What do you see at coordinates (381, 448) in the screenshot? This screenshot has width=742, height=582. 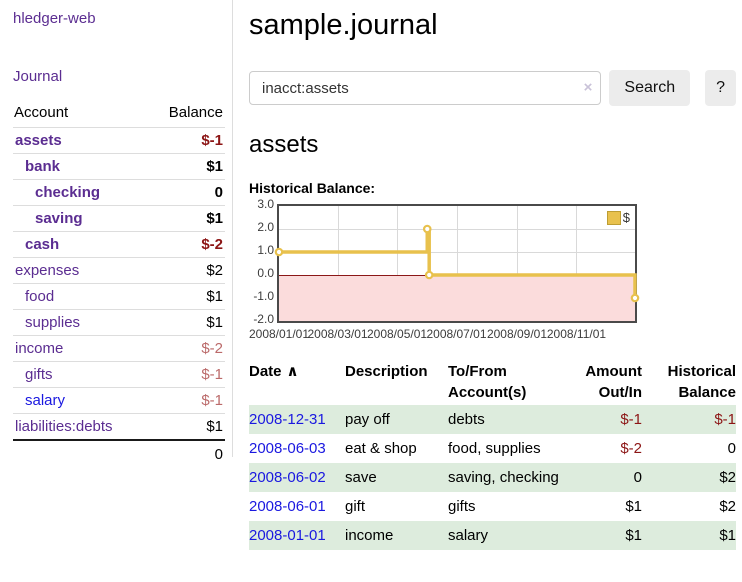 I see `transaction-description: eat & shop` at bounding box center [381, 448].